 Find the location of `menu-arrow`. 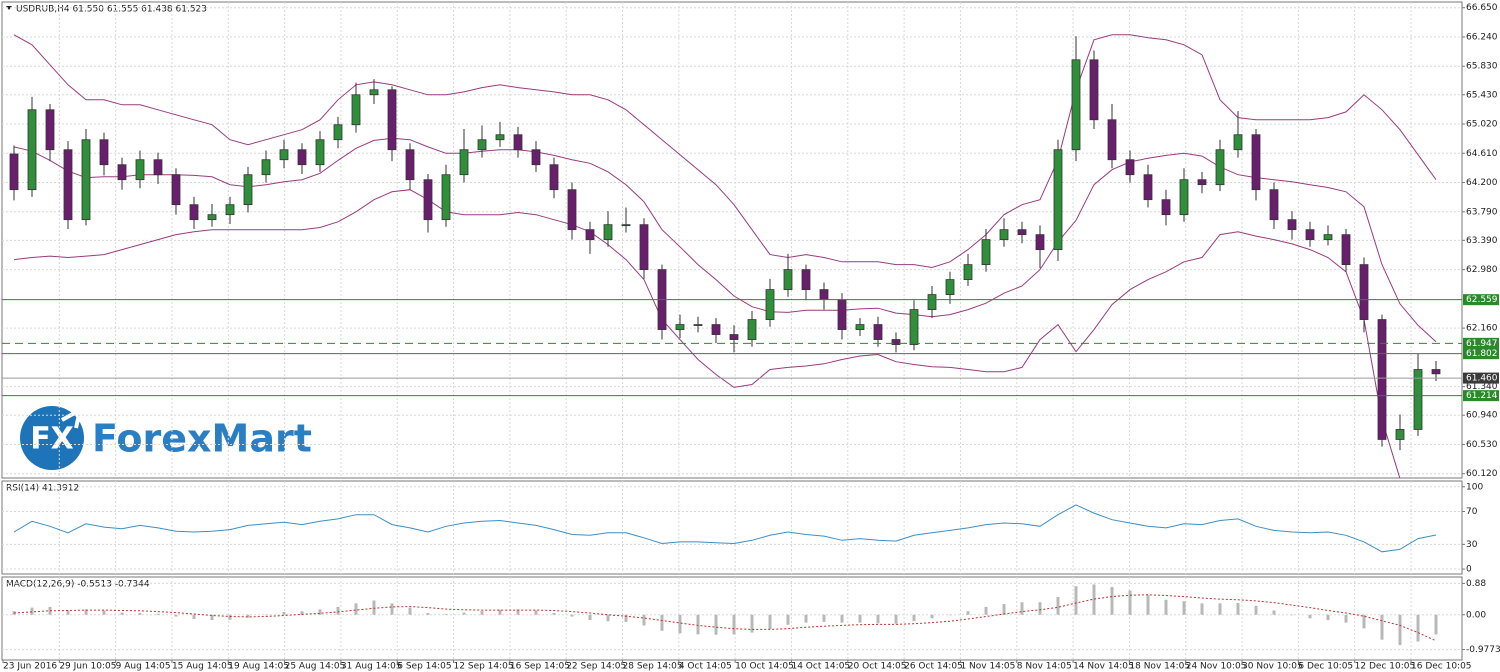

menu-arrow is located at coordinates (9, 8).